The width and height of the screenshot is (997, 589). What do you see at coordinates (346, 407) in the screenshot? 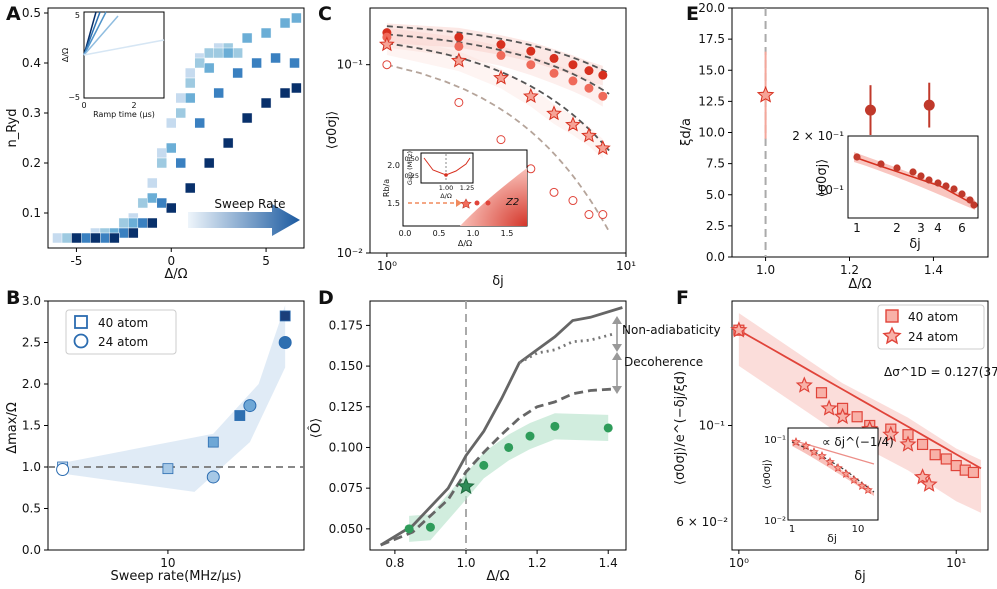
I see `y-tick-label: 0.125` at bounding box center [346, 407].